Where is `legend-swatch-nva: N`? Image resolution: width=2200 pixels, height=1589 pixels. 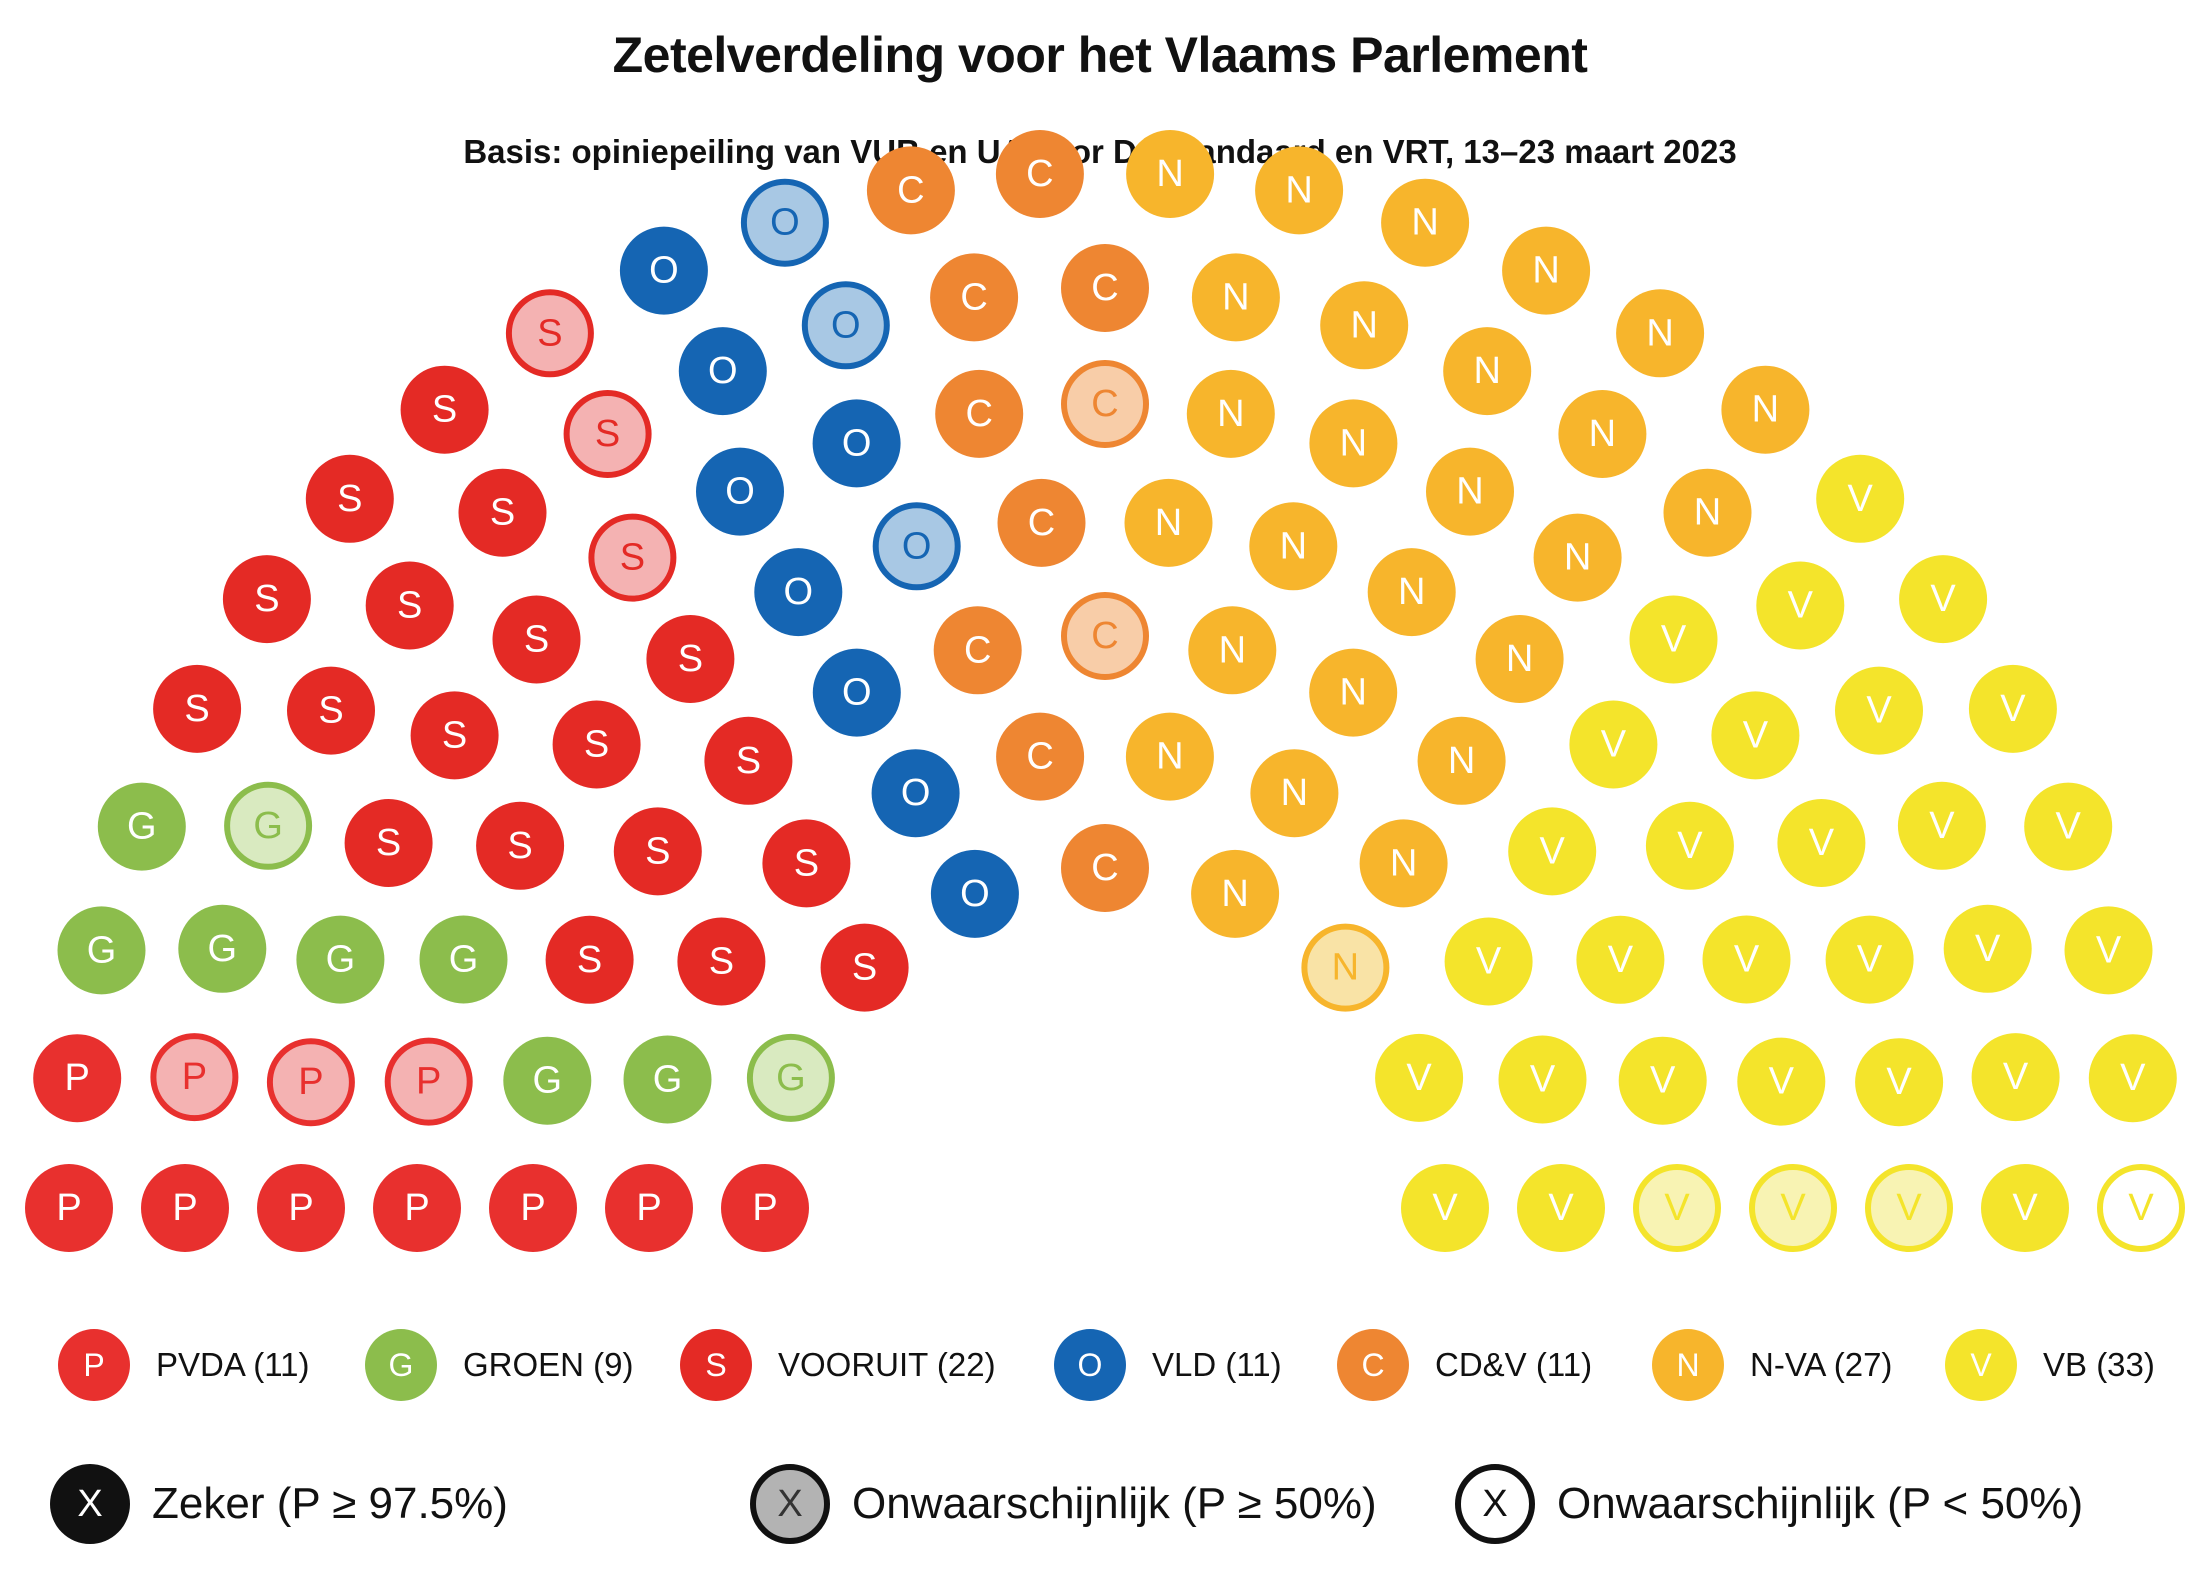 legend-swatch-nva: N is located at coordinates (1688, 1365).